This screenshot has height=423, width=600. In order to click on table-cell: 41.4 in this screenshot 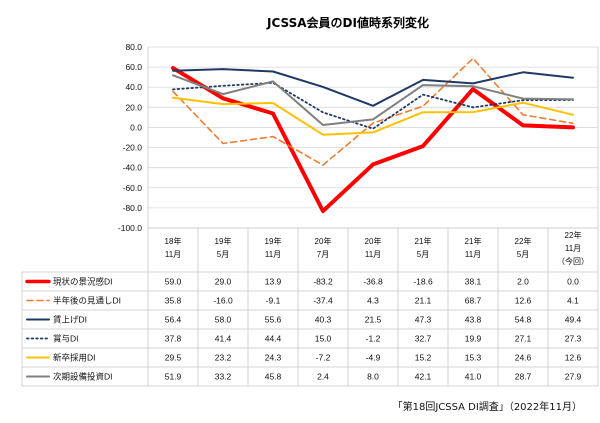, I will do `click(223, 339)`.